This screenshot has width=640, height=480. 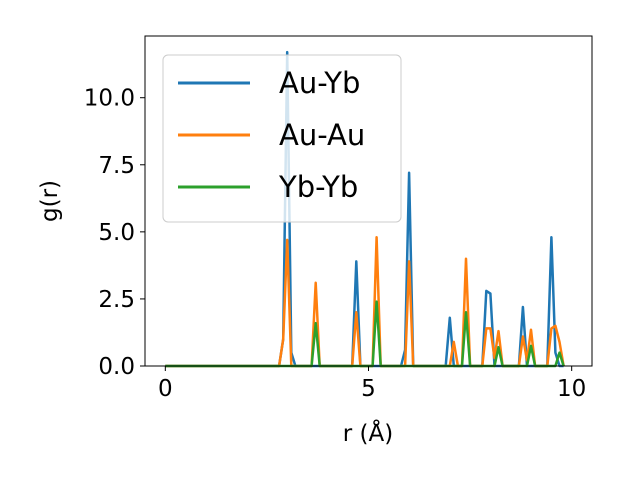 I want to click on y-axis-label: g(r), so click(x=50, y=201).